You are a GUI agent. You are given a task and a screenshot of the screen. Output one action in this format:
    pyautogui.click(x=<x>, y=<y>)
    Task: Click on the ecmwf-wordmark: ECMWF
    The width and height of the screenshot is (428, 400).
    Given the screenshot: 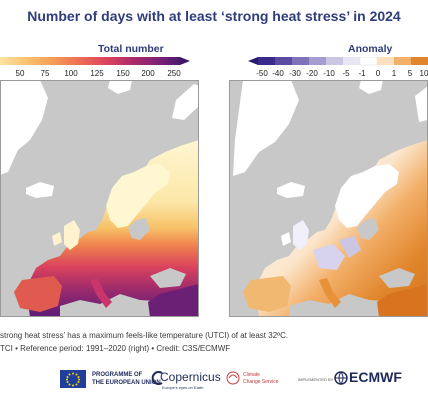 What is the action you would take?
    pyautogui.click(x=375, y=377)
    